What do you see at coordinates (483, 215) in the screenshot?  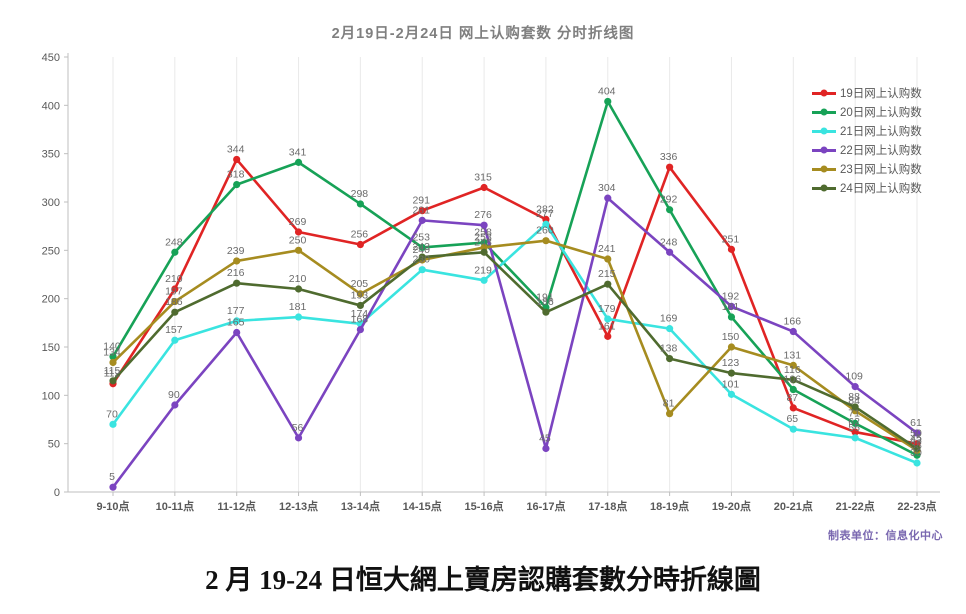 I see `svg-text: 276` at bounding box center [483, 215].